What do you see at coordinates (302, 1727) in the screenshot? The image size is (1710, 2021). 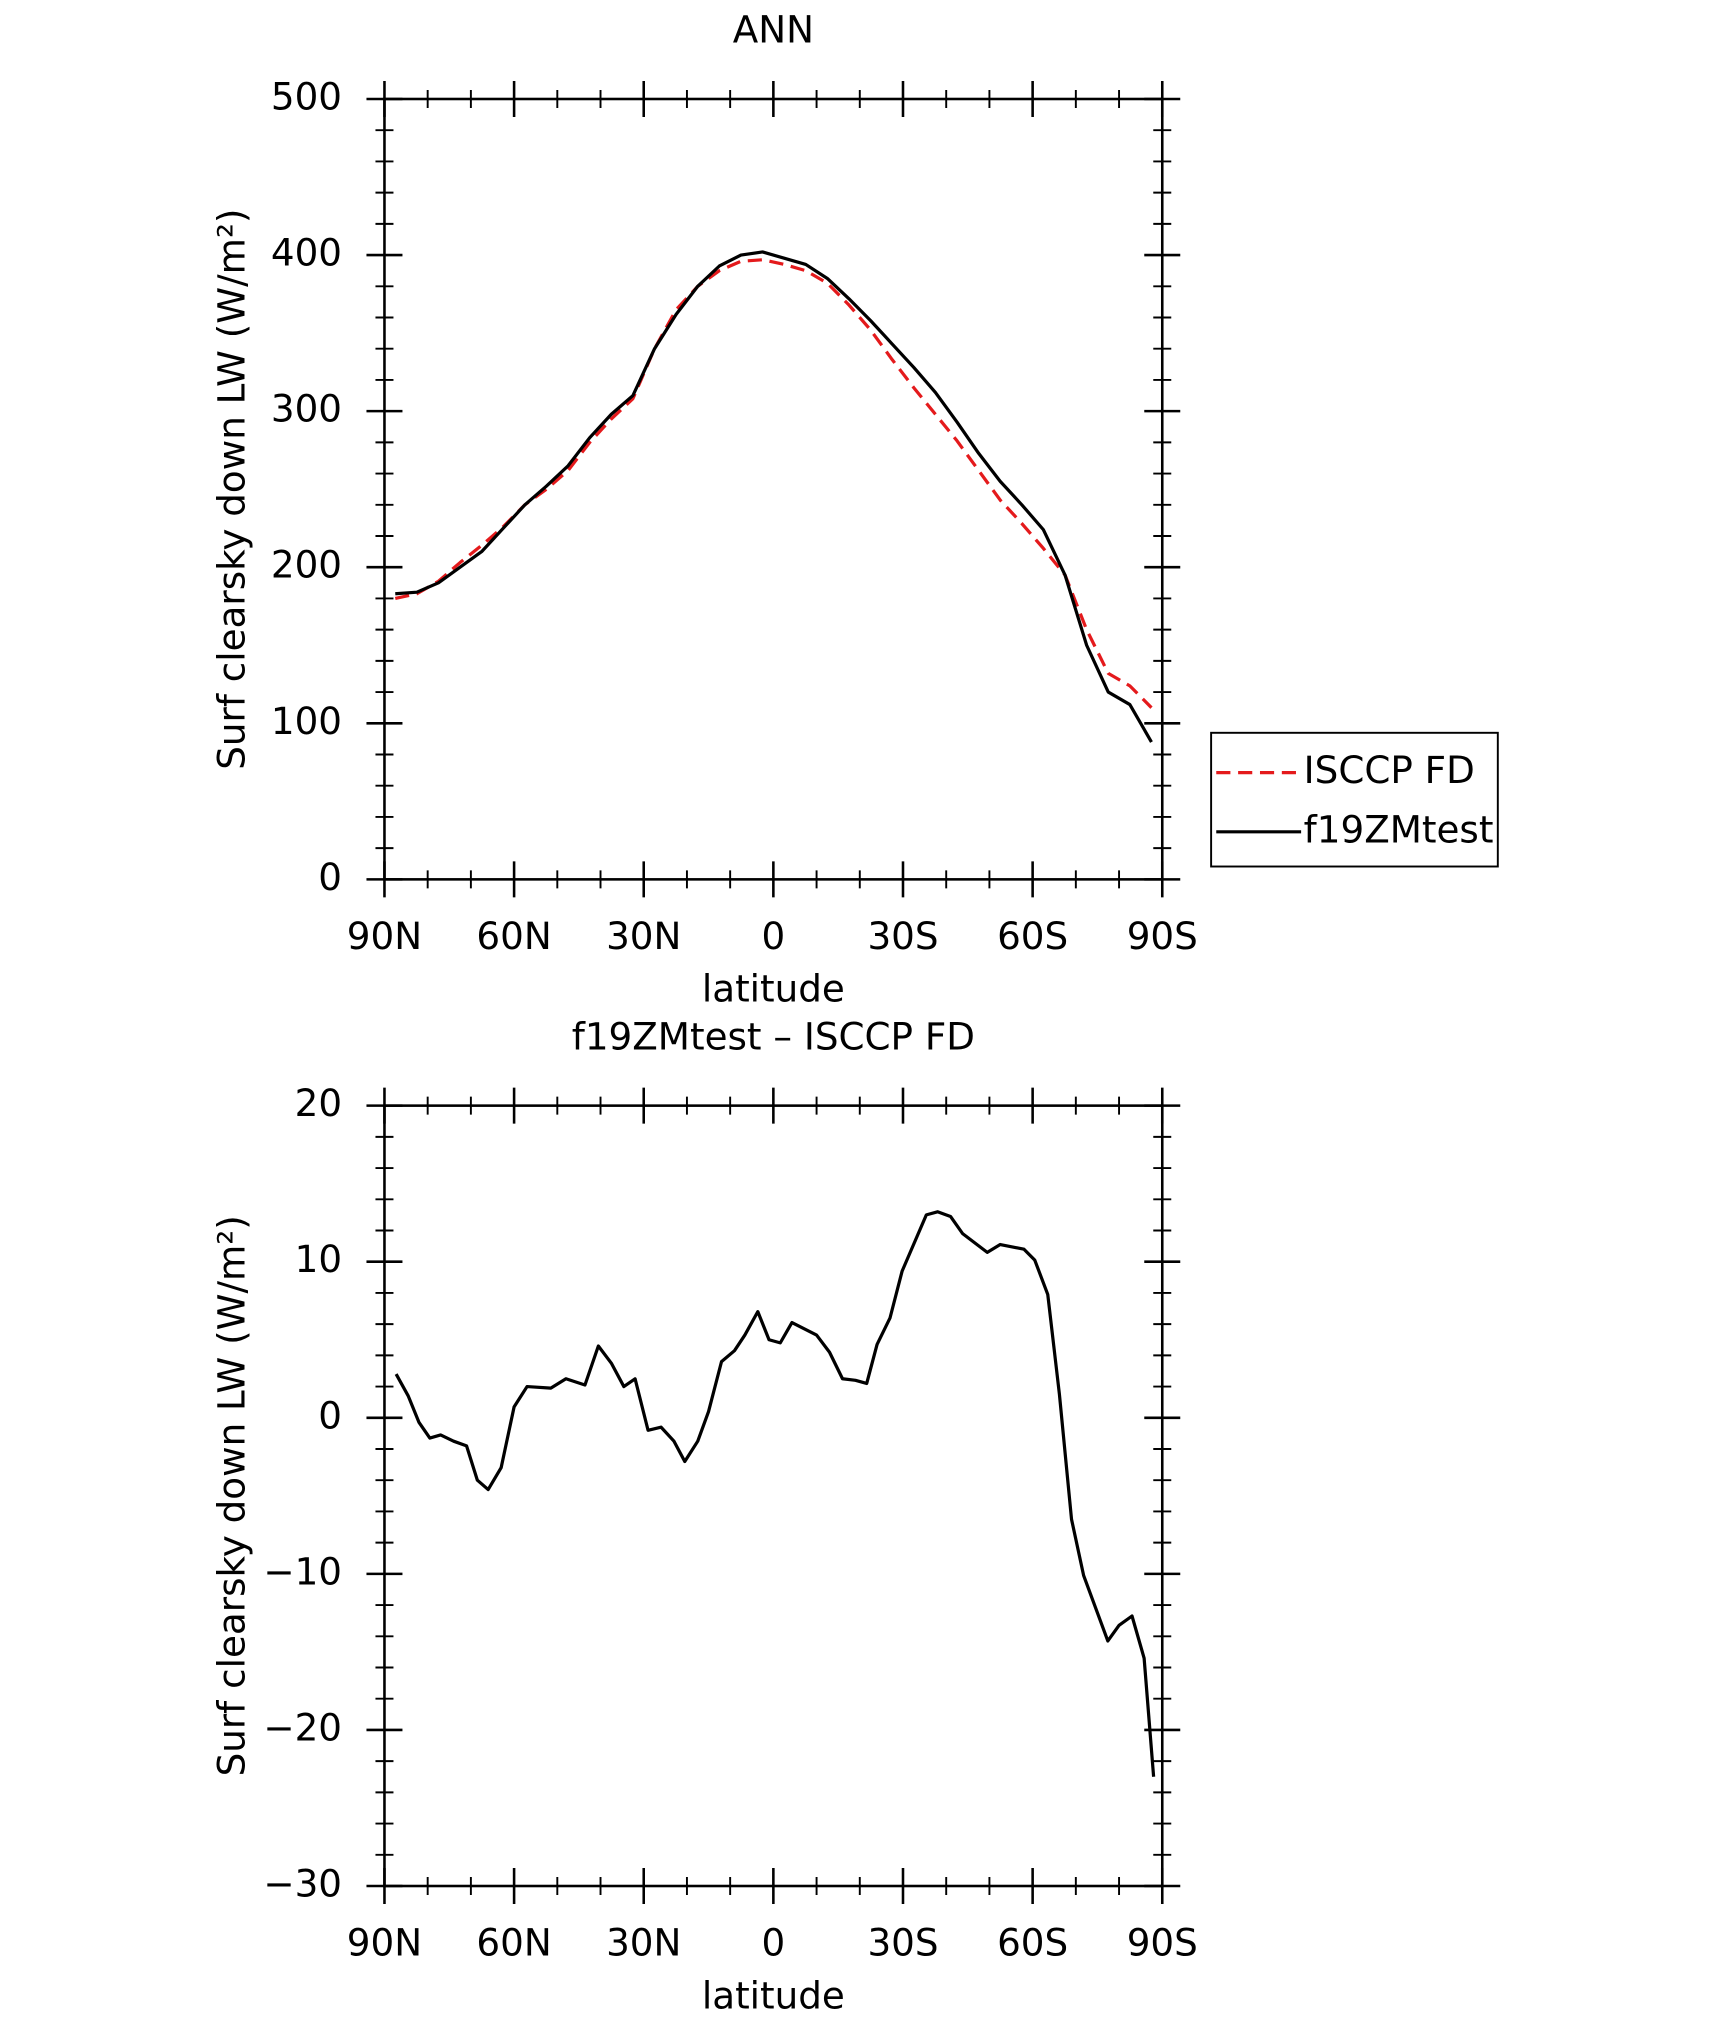 I see `y-tick-label: −20` at bounding box center [302, 1727].